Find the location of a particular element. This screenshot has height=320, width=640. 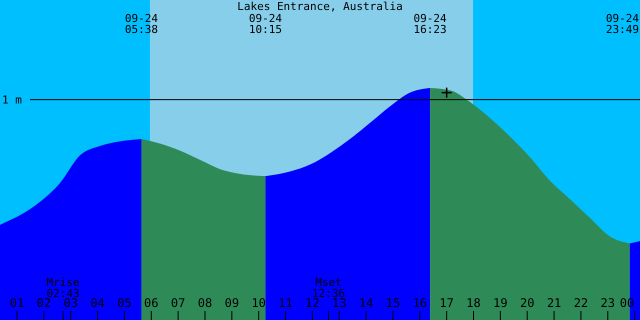

text: 09-24 05:38 is located at coordinates (141, 24).